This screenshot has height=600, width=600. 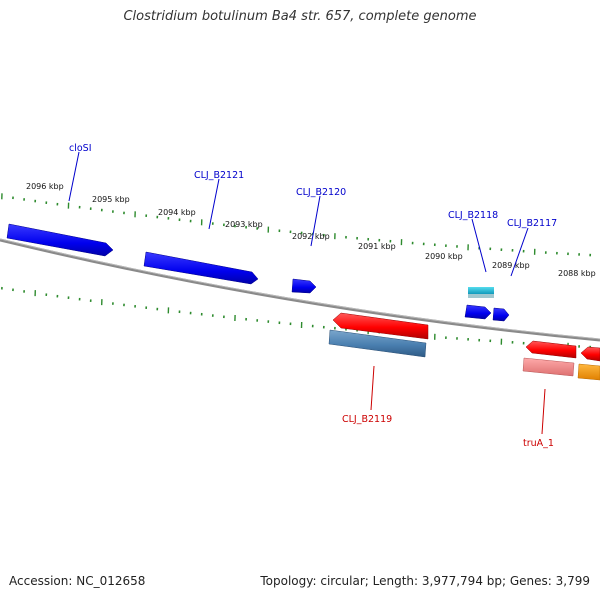 I want to click on gene-arrow-b2120, so click(x=304, y=286).